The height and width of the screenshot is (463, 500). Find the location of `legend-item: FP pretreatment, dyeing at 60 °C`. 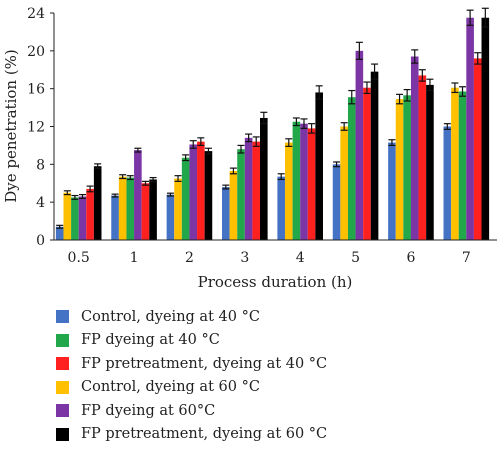

legend-item: FP pretreatment, dyeing at 60 °C is located at coordinates (191, 435).